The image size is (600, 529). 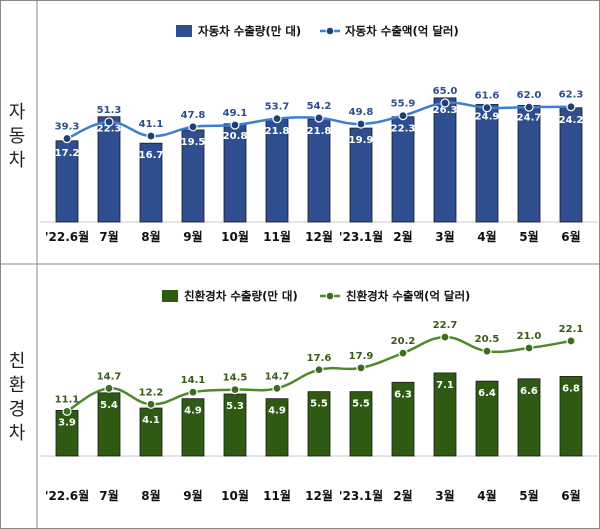 I want to click on eco-x-tick-label: '23.1월, so click(x=361, y=495).